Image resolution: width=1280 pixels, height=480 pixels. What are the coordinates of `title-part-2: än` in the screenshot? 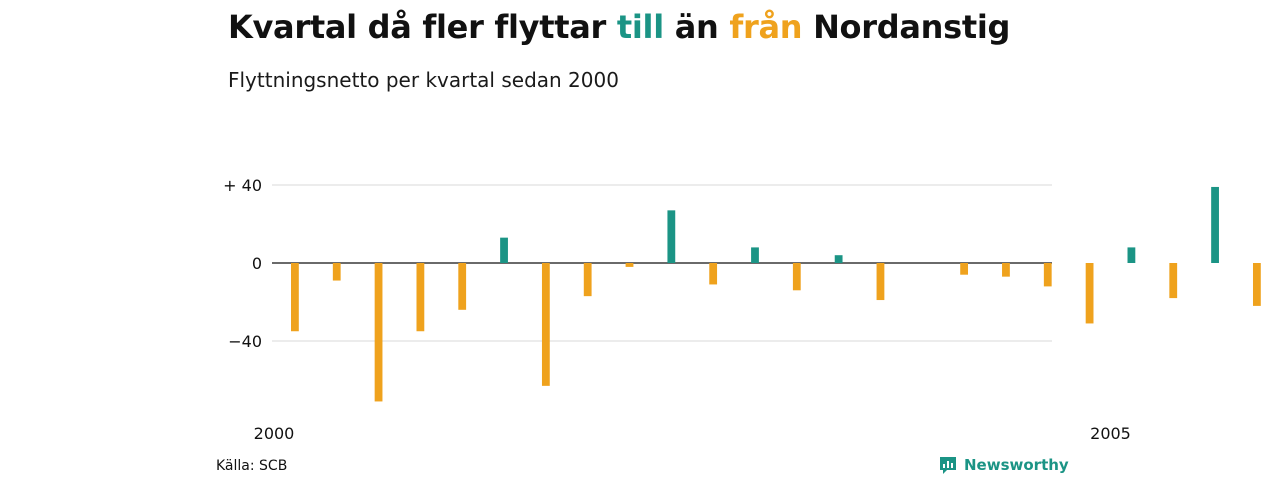 It's located at (696, 27).